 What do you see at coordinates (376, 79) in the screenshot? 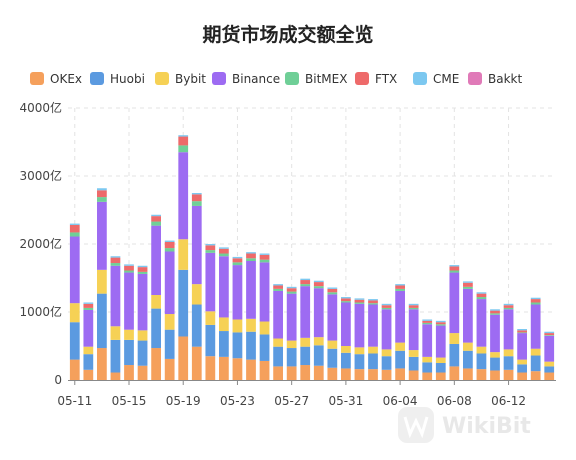
I see `legend-item-ftx: FTX` at bounding box center [376, 79].